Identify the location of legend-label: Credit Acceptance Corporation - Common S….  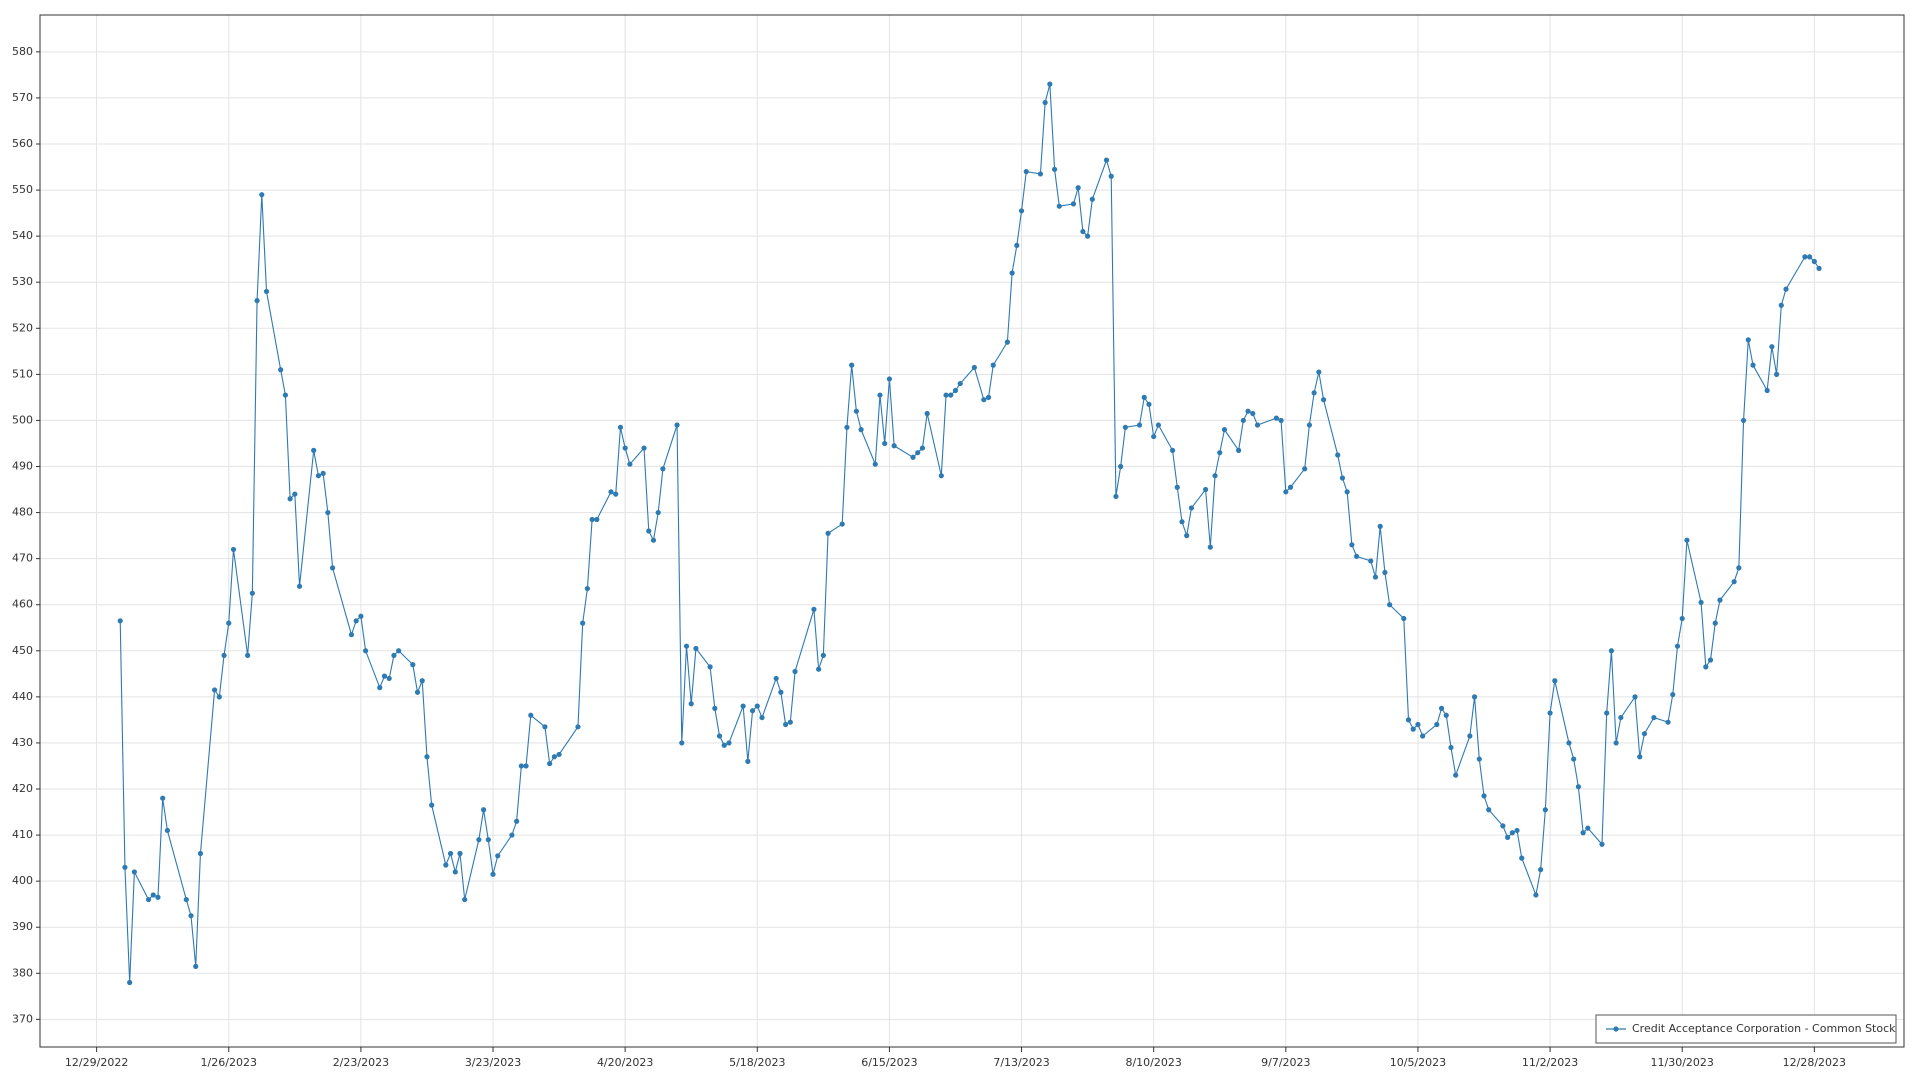
(1764, 1028).